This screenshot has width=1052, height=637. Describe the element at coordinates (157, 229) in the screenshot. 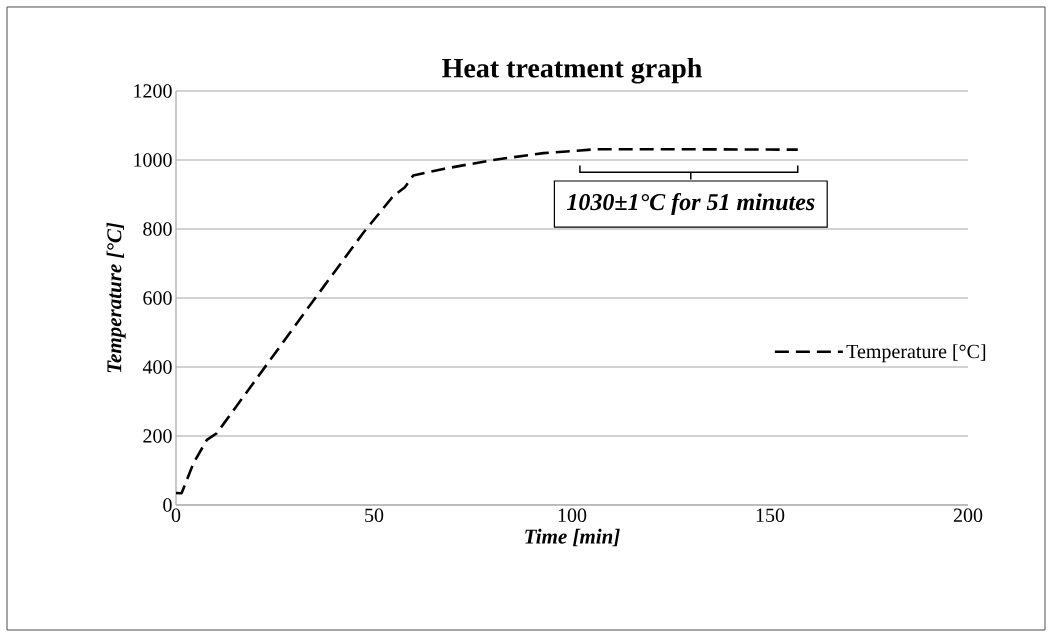

I see `y-tick-label: 800` at that location.